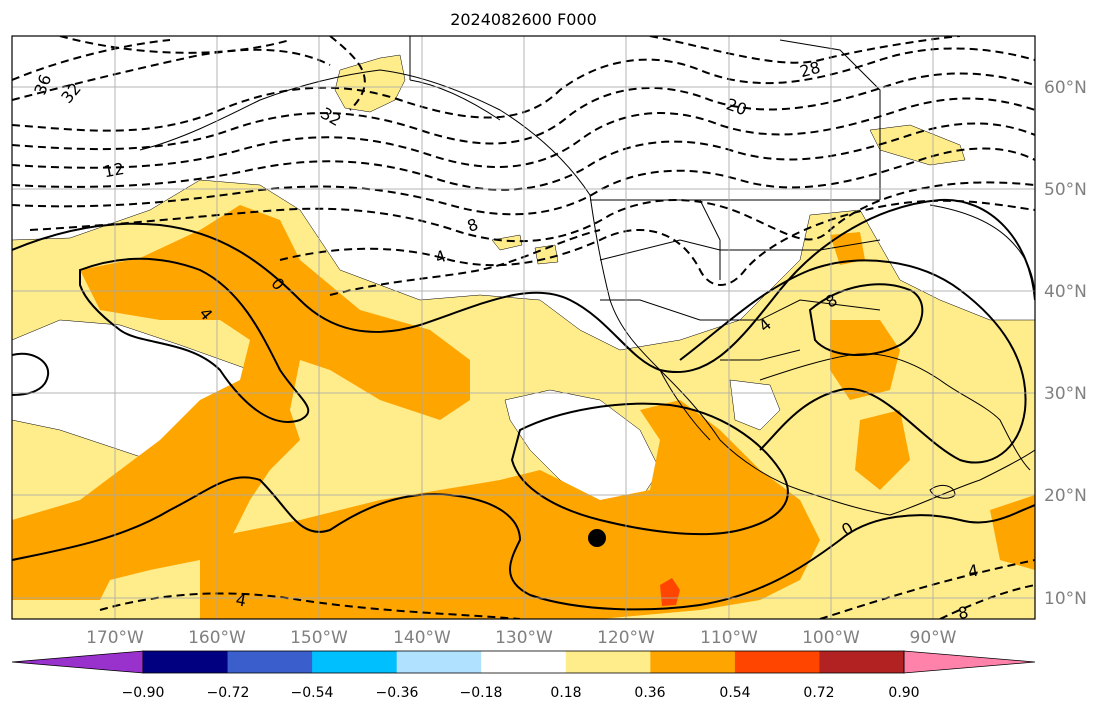  I want to click on colorbar-boxes, so click(523, 662).